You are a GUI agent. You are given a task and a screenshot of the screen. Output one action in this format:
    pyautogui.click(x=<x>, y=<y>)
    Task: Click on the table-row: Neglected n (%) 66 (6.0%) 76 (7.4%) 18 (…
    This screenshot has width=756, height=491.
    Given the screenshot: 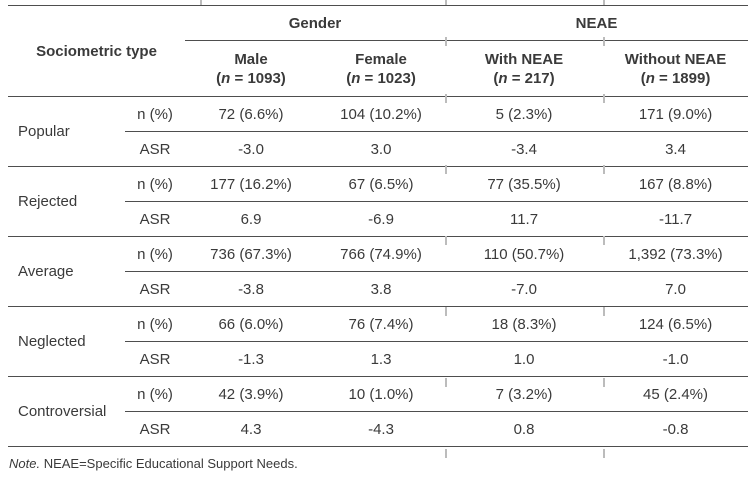 What is the action you would take?
    pyautogui.click(x=378, y=341)
    